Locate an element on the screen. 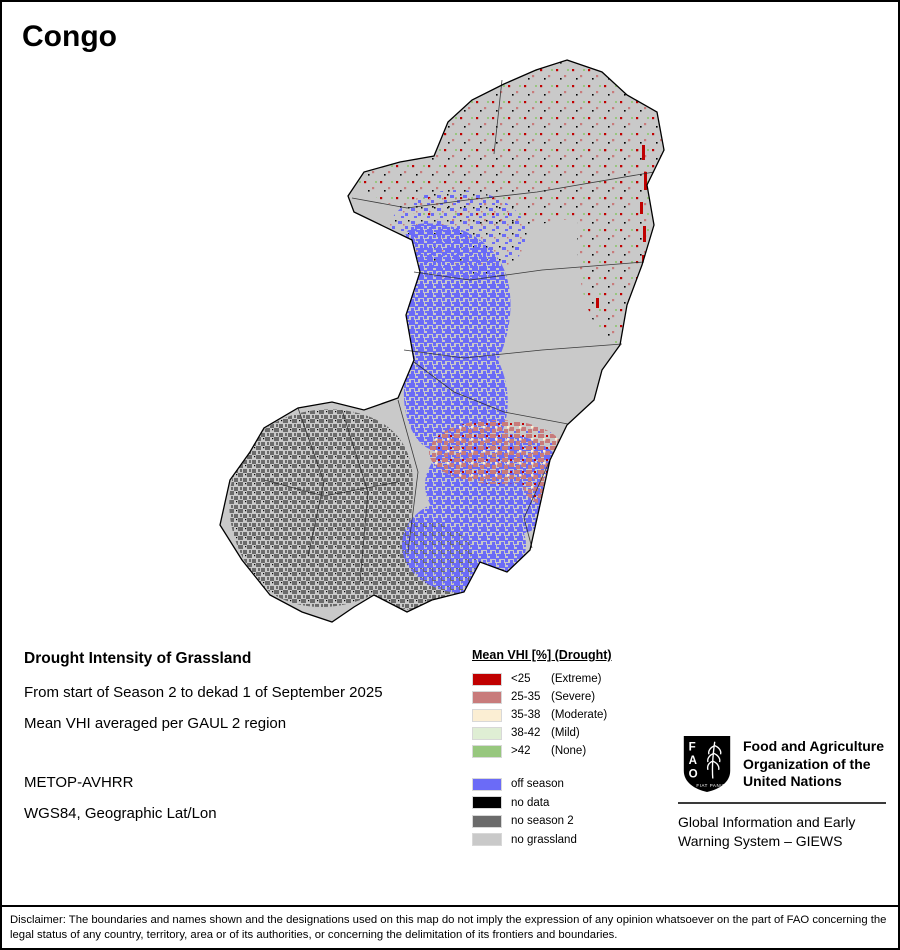 This screenshot has height=950, width=900. map-projection: WGS84, Geographic Lat/Lon is located at coordinates (120, 813).